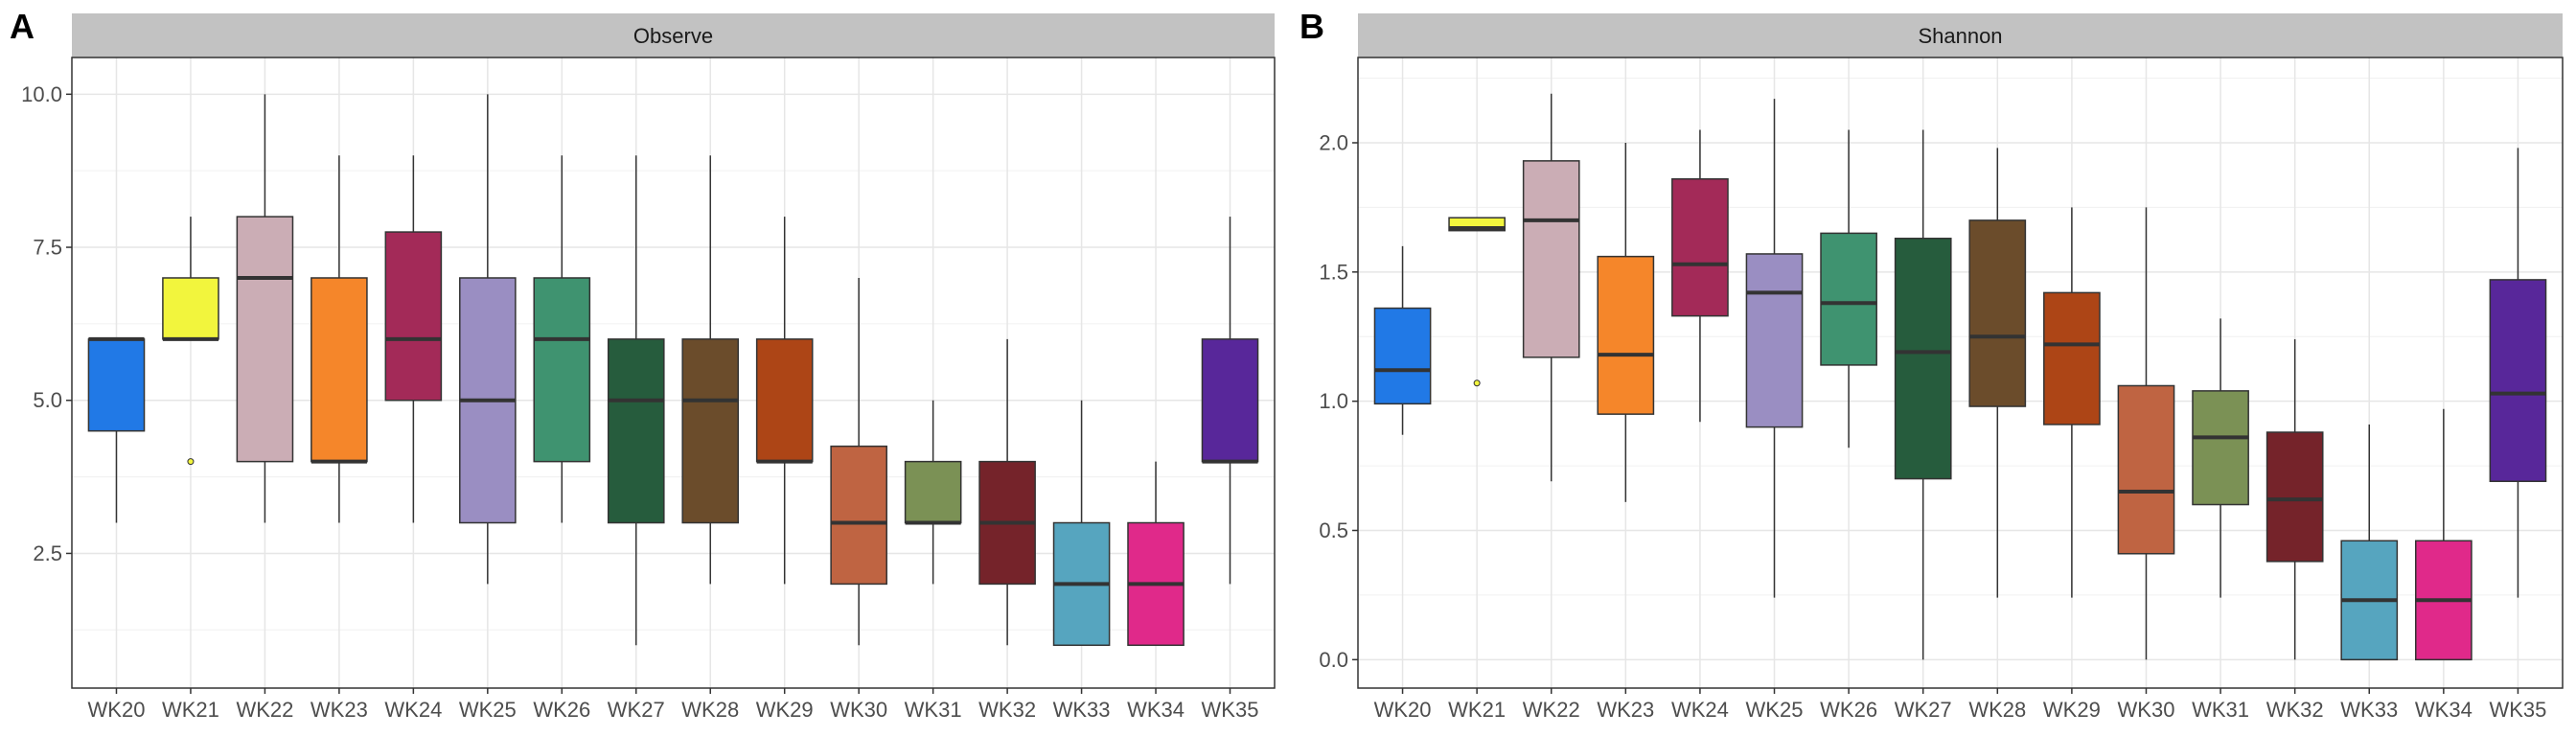 The height and width of the screenshot is (736, 2576). I want to click on y-tick-label: 0.5, so click(1333, 530).